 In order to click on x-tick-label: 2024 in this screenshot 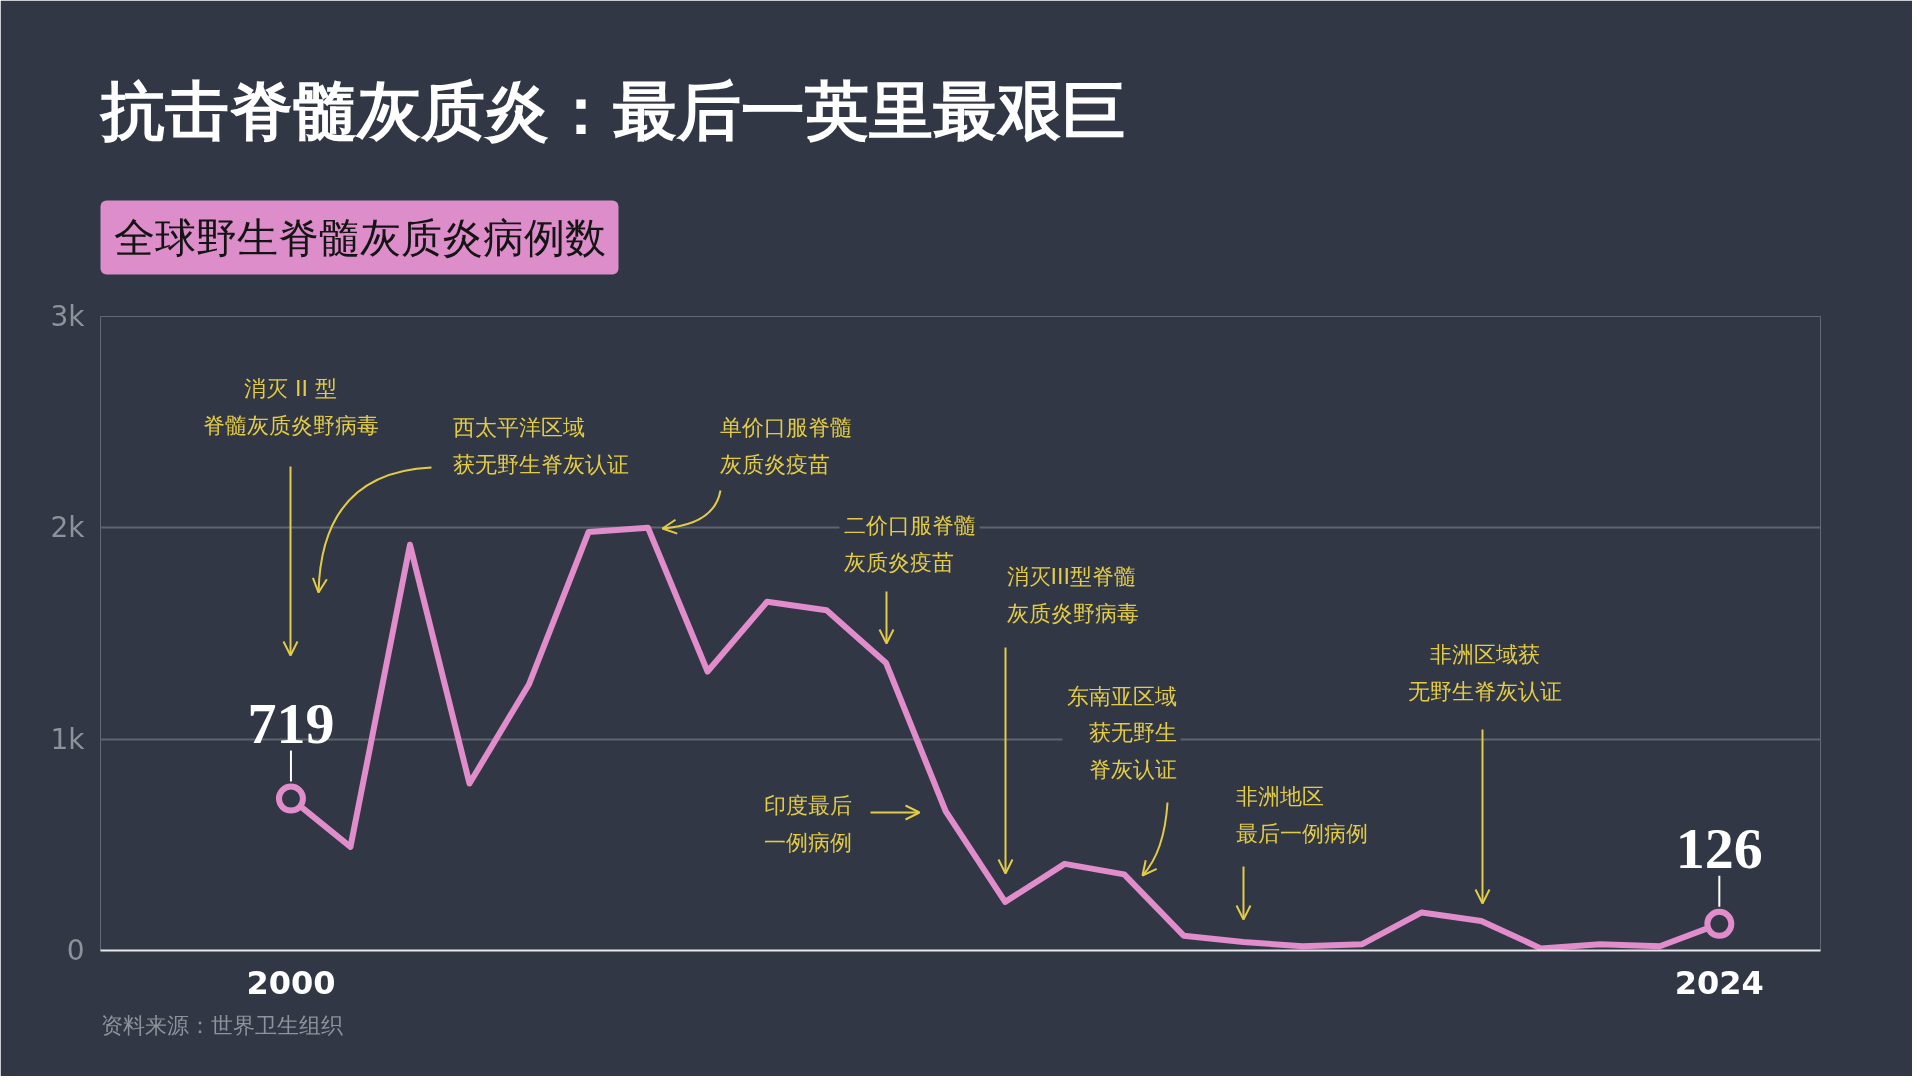, I will do `click(1719, 982)`.